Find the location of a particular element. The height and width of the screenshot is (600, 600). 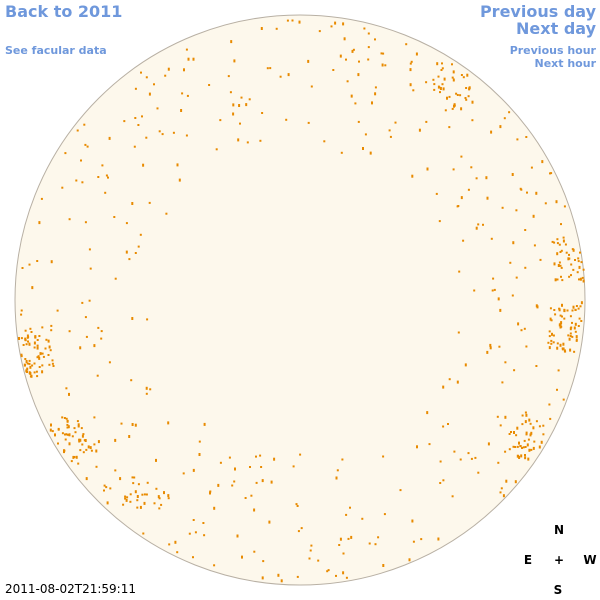

back-link: Back to 2011 is located at coordinates (64, 11).